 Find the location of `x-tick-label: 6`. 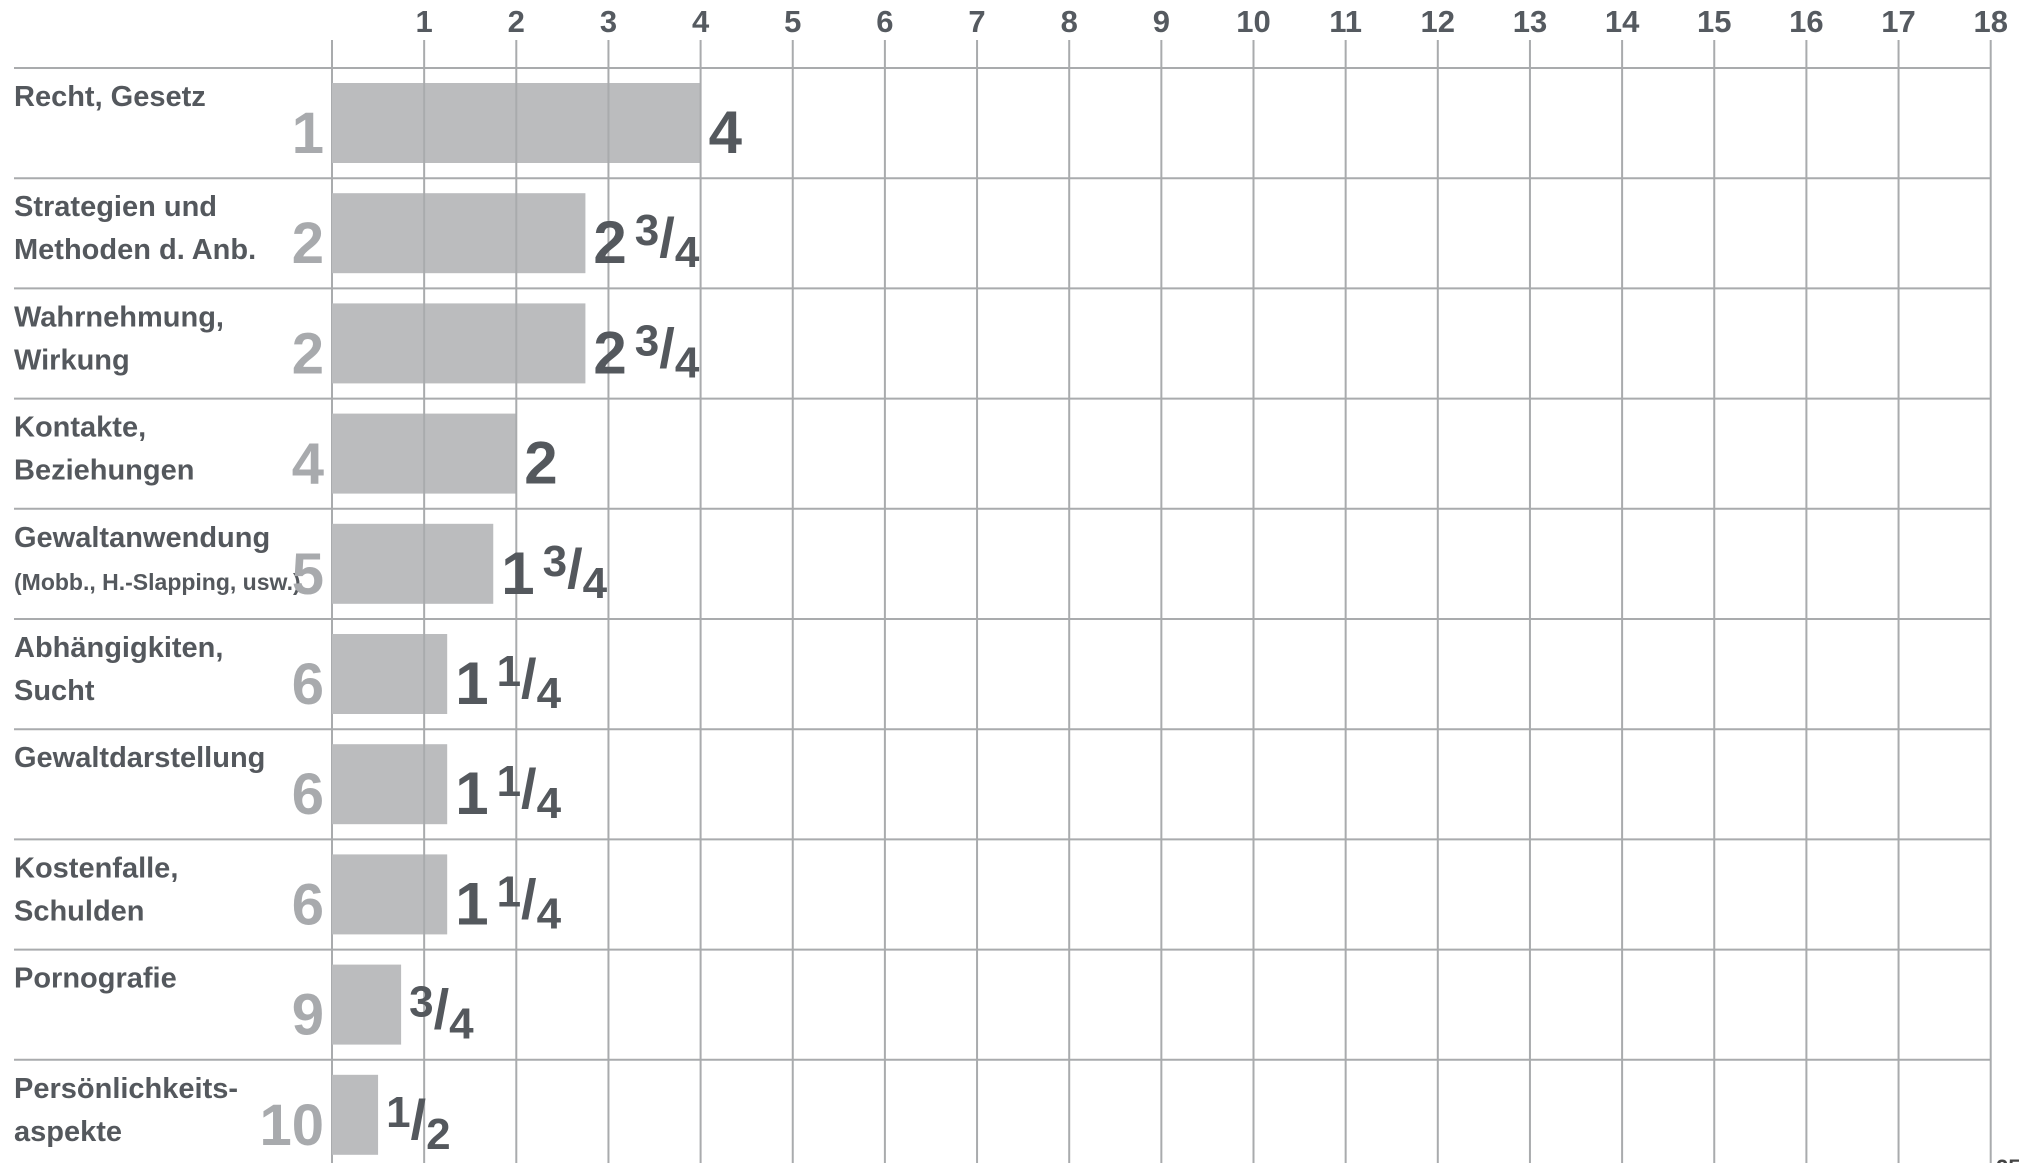

x-tick-label: 6 is located at coordinates (884, 21).